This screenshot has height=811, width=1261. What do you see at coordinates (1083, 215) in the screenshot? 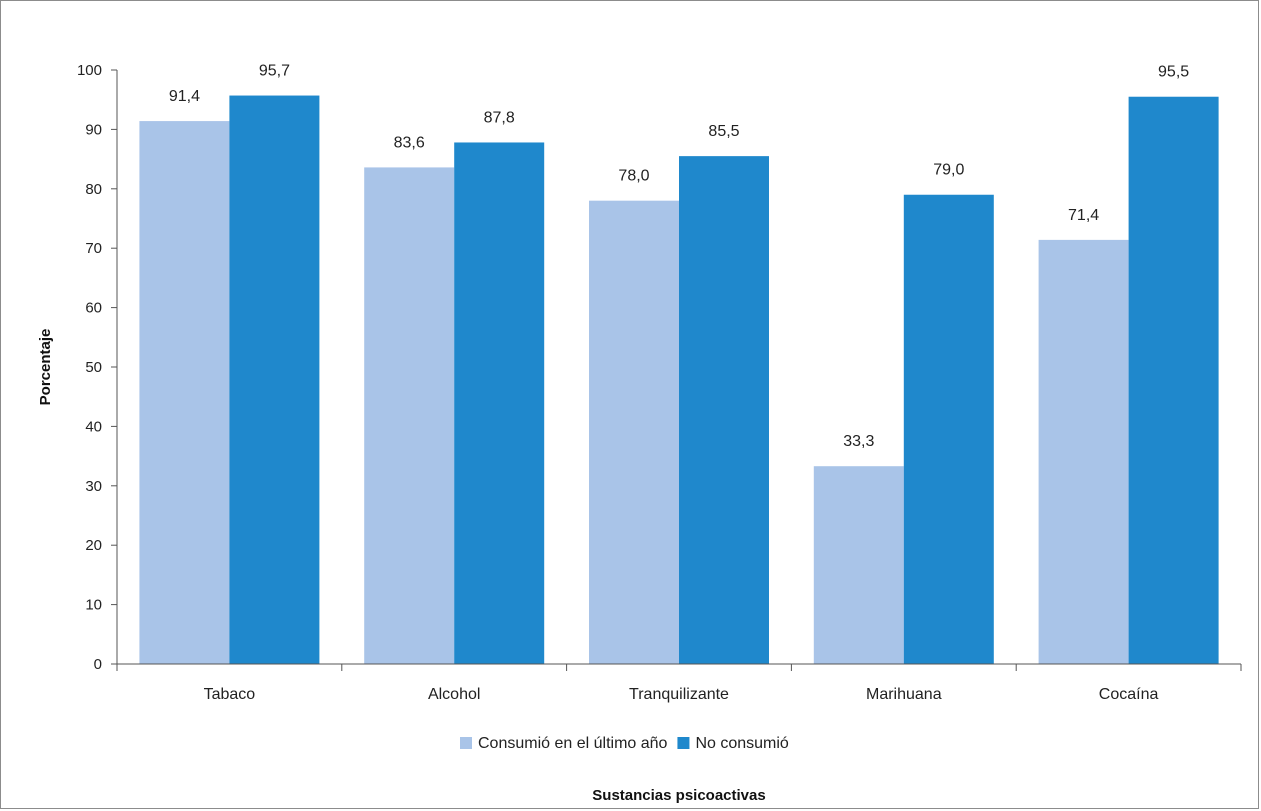
I see `data-label: 71,4` at bounding box center [1083, 215].